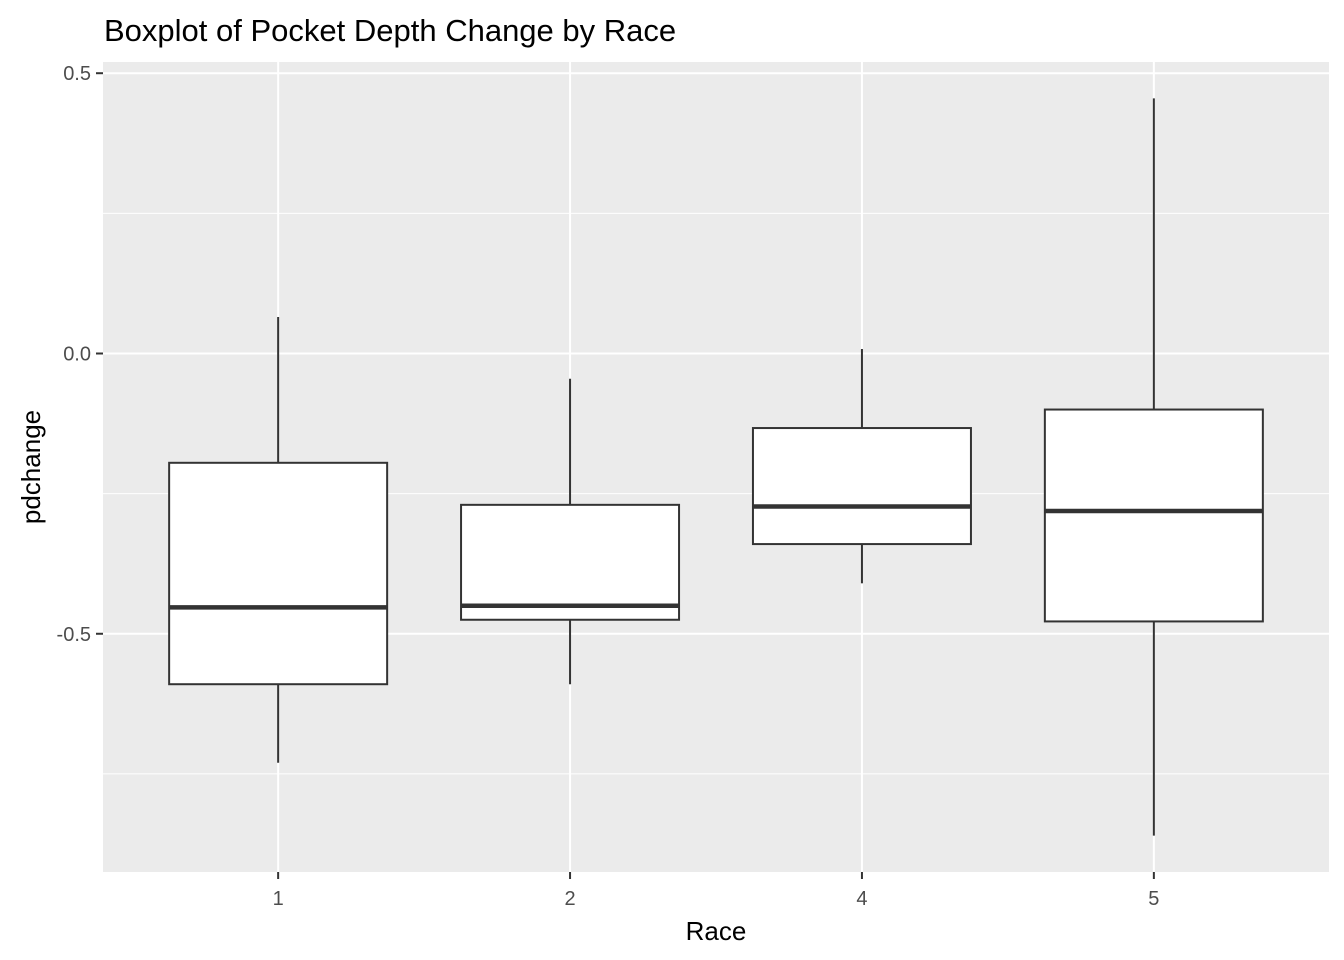  I want to click on x-tick-label: 1, so click(278, 899).